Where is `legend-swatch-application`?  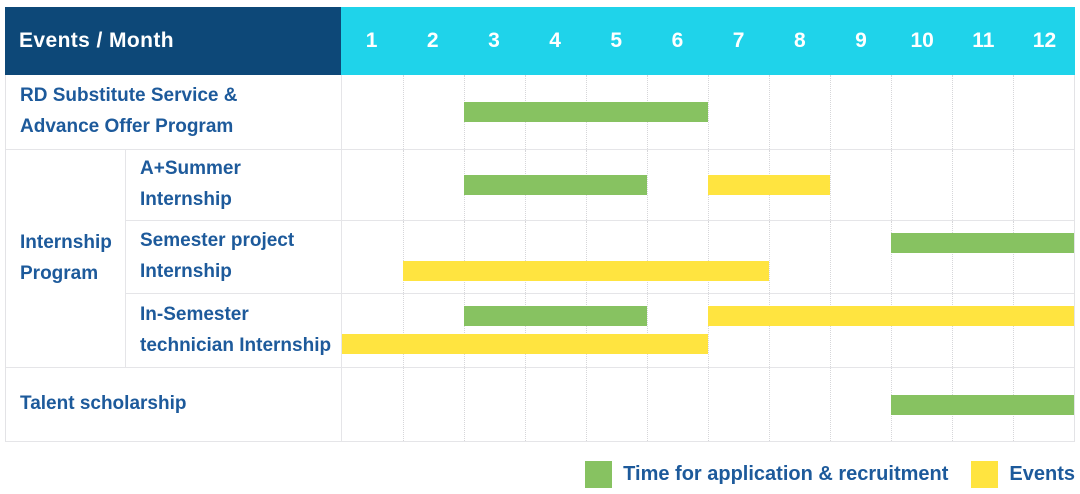 legend-swatch-application is located at coordinates (599, 474).